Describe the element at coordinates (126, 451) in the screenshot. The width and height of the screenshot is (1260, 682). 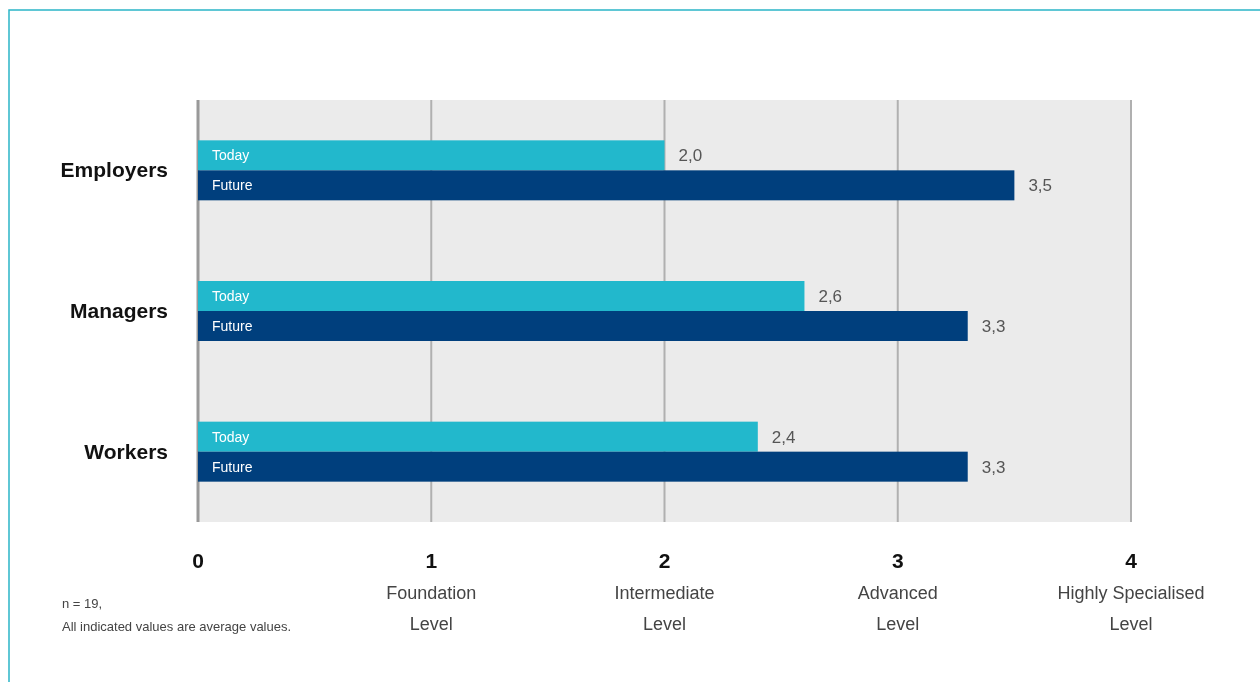
I see `y-tick-label: Workers` at that location.